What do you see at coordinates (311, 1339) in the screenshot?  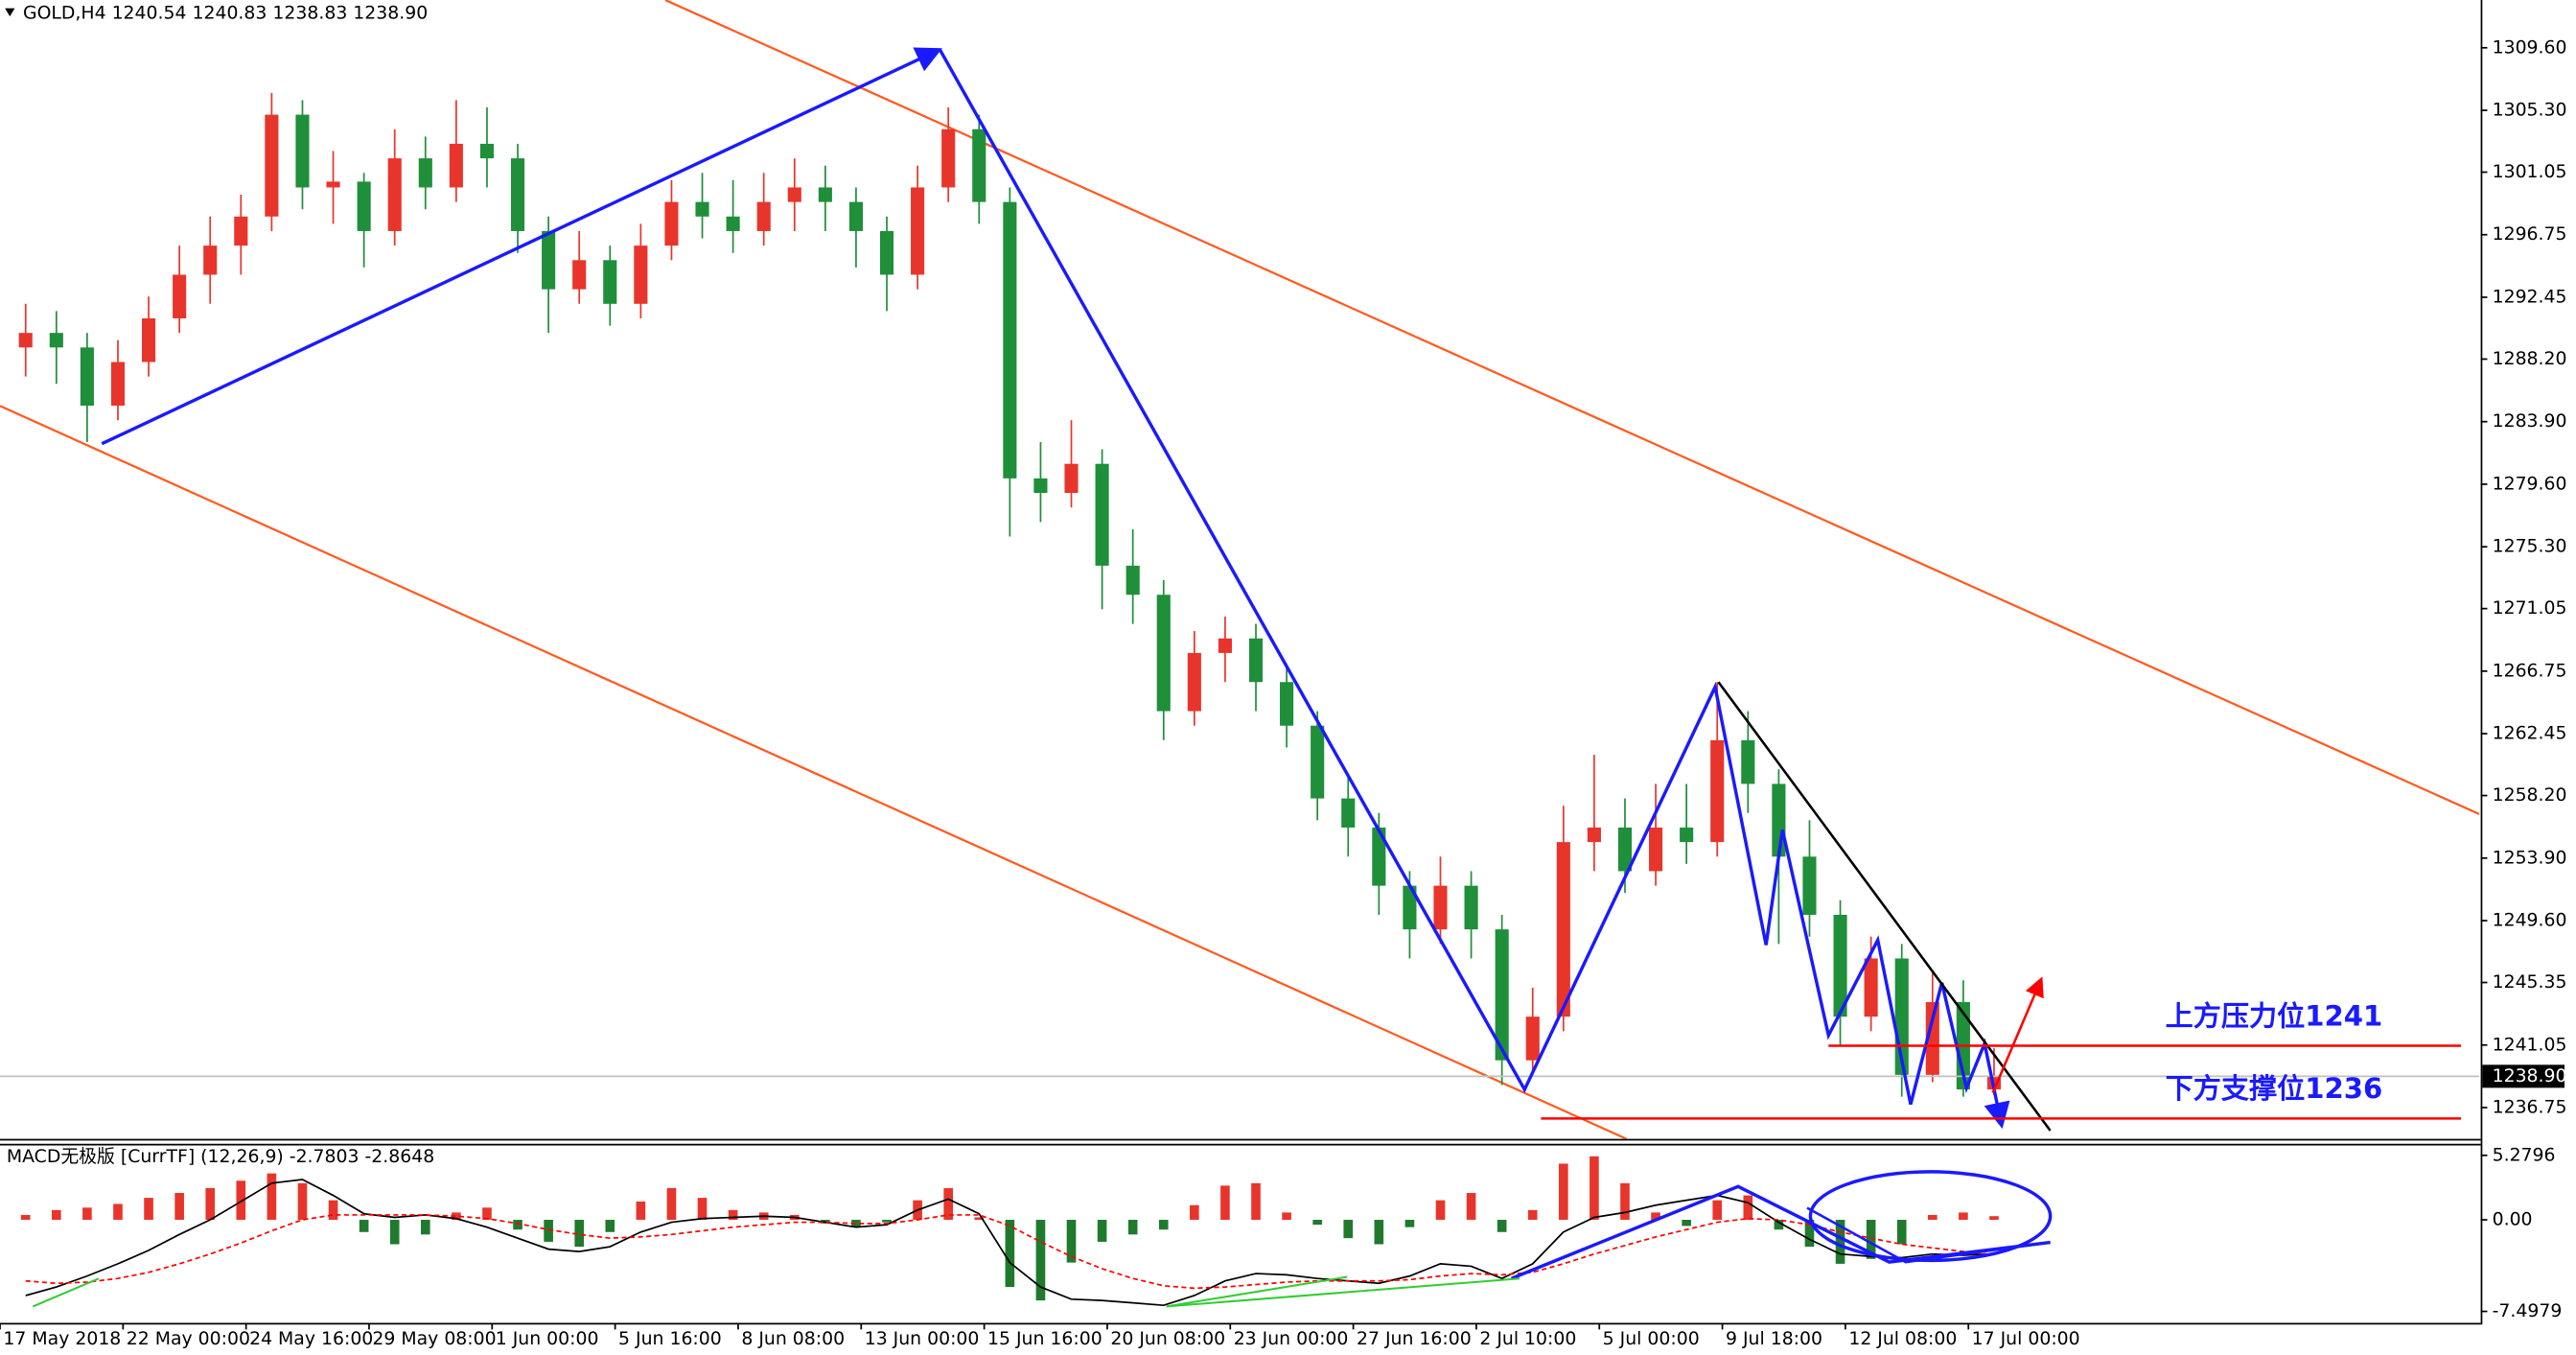 I see `x-tick-label: 24 May 16:00` at bounding box center [311, 1339].